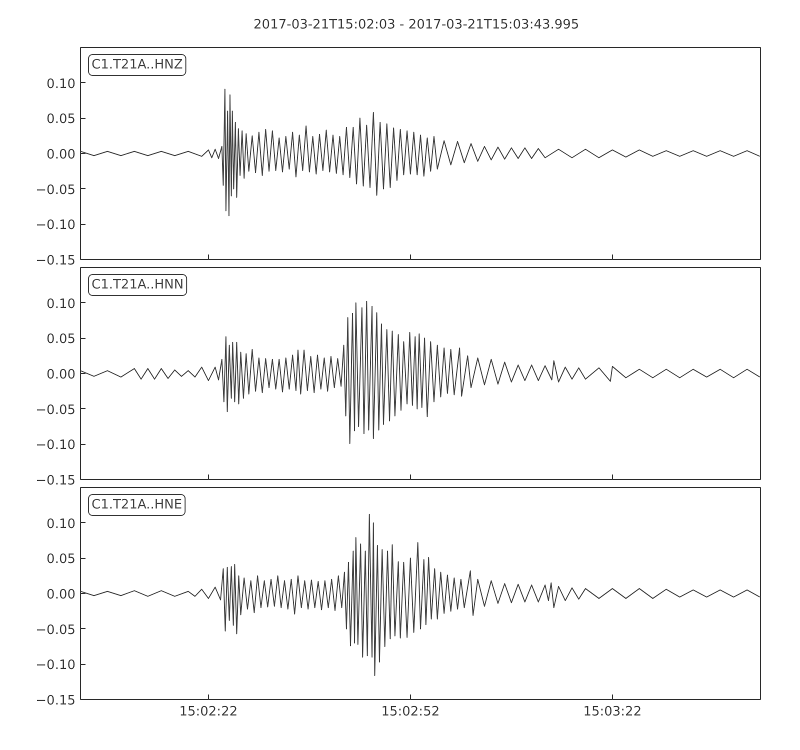  I want to click on text: C1.T21A..HNN, so click(138, 285).